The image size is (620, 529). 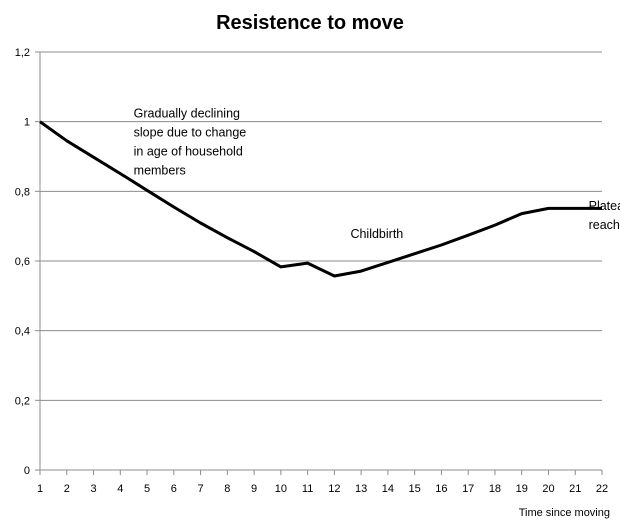 I want to click on x-axis-title: Time since moving, so click(x=564, y=513).